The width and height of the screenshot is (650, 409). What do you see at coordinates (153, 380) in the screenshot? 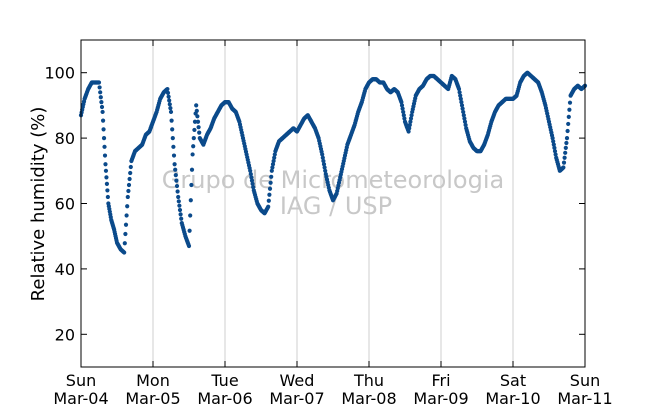
I see `x-tick-weekday: Mon` at bounding box center [153, 380].